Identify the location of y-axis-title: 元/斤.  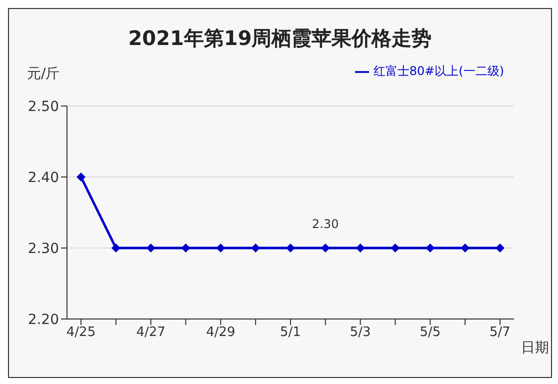
(43, 74).